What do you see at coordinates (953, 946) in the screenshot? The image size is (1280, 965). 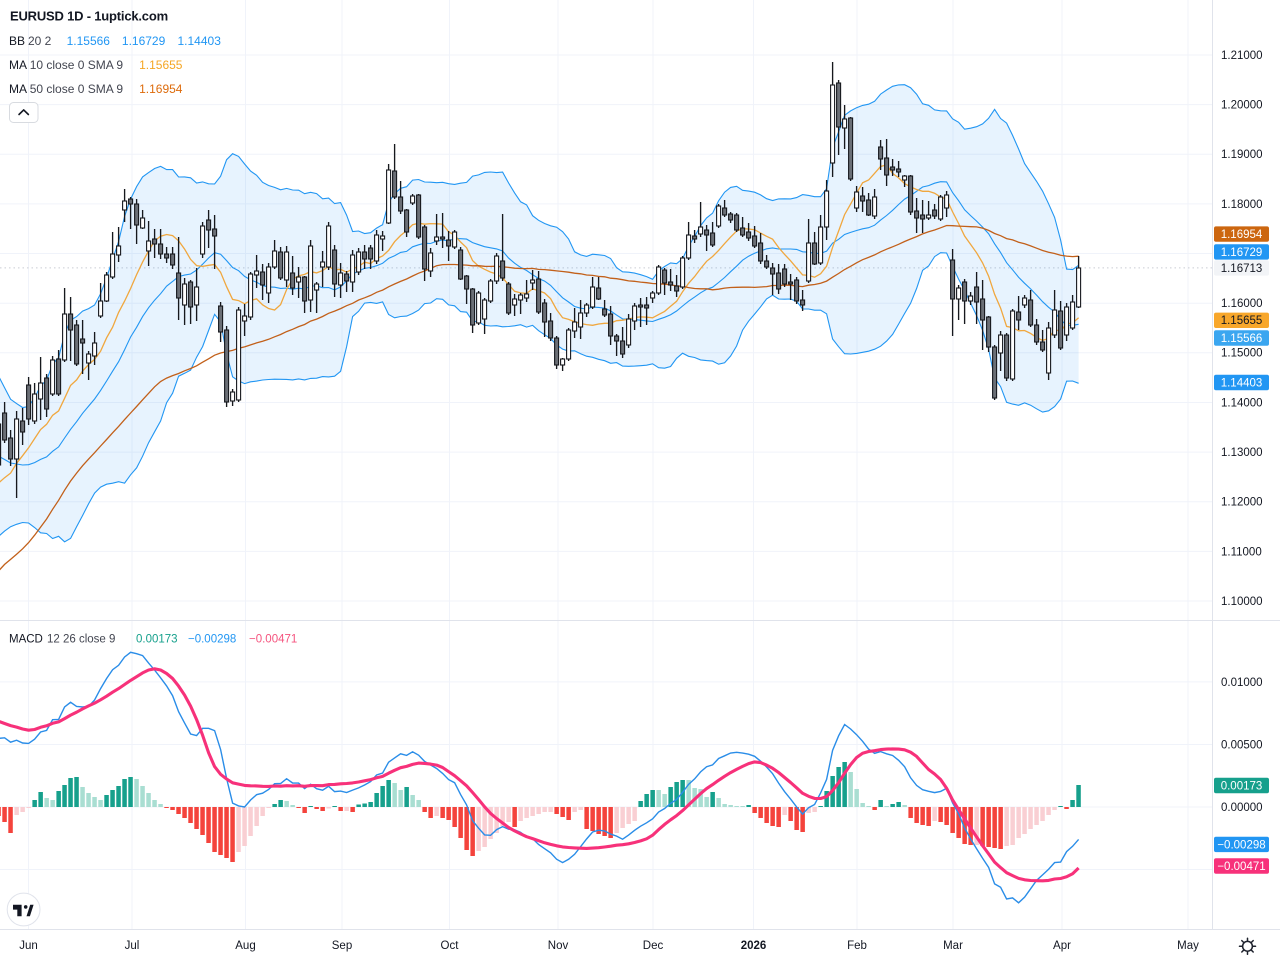 I see `svg-text: Mar` at bounding box center [953, 946].